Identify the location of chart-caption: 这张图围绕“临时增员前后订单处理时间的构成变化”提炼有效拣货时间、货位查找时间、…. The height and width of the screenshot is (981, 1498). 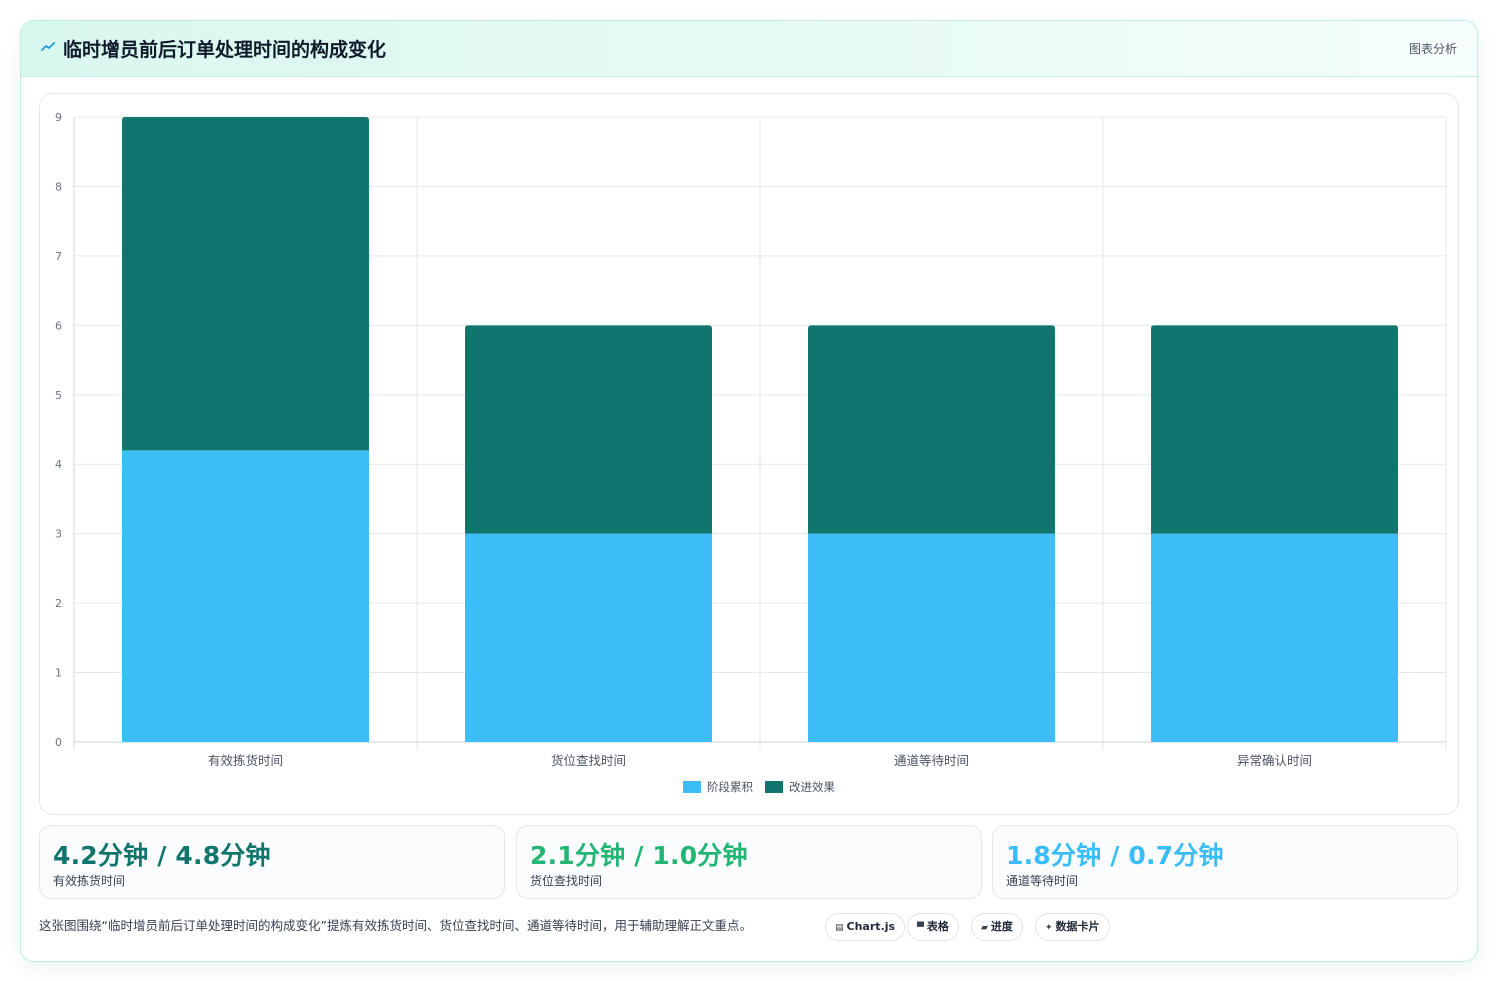
(395, 925).